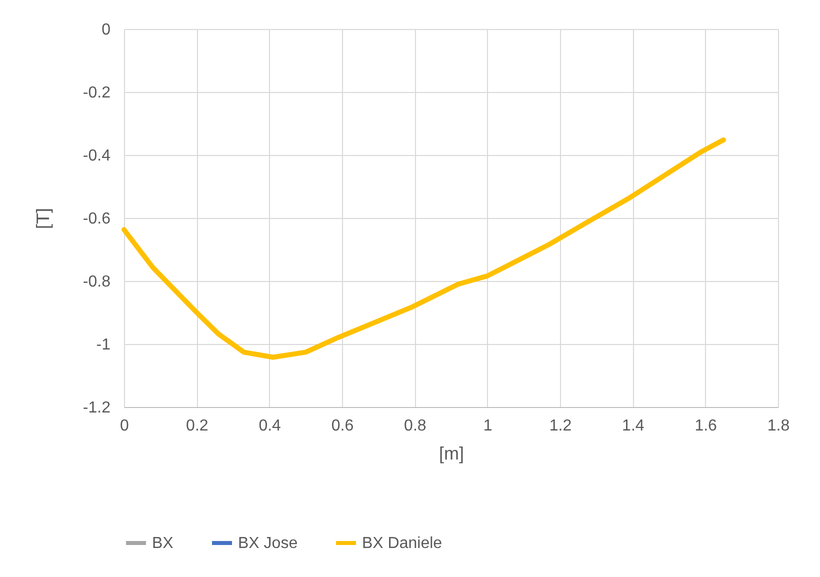 The width and height of the screenshot is (820, 577). Describe the element at coordinates (106, 30) in the screenshot. I see `y-tick-label: 0` at that location.